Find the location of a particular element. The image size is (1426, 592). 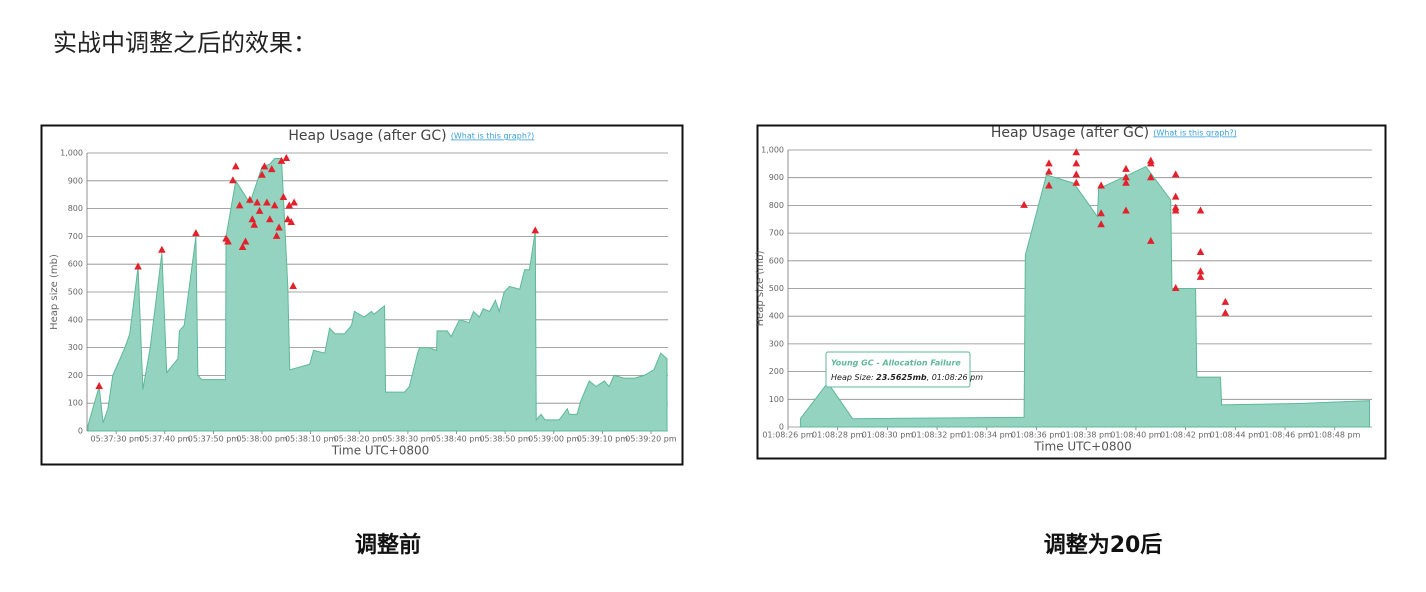

tooltip-box is located at coordinates (898, 369).